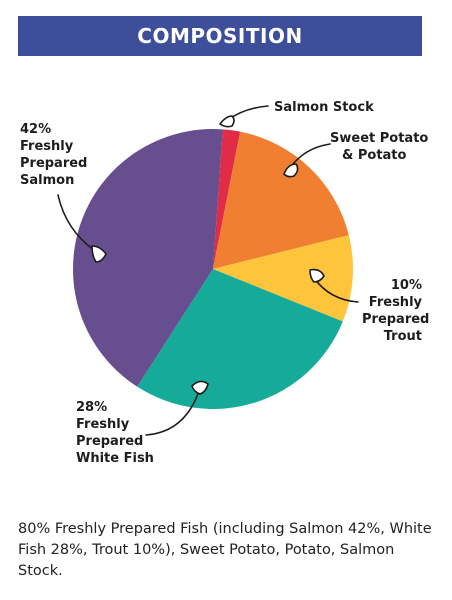 The image size is (452, 600). I want to click on pie-slice-sweet-potato-potato, so click(281, 200).